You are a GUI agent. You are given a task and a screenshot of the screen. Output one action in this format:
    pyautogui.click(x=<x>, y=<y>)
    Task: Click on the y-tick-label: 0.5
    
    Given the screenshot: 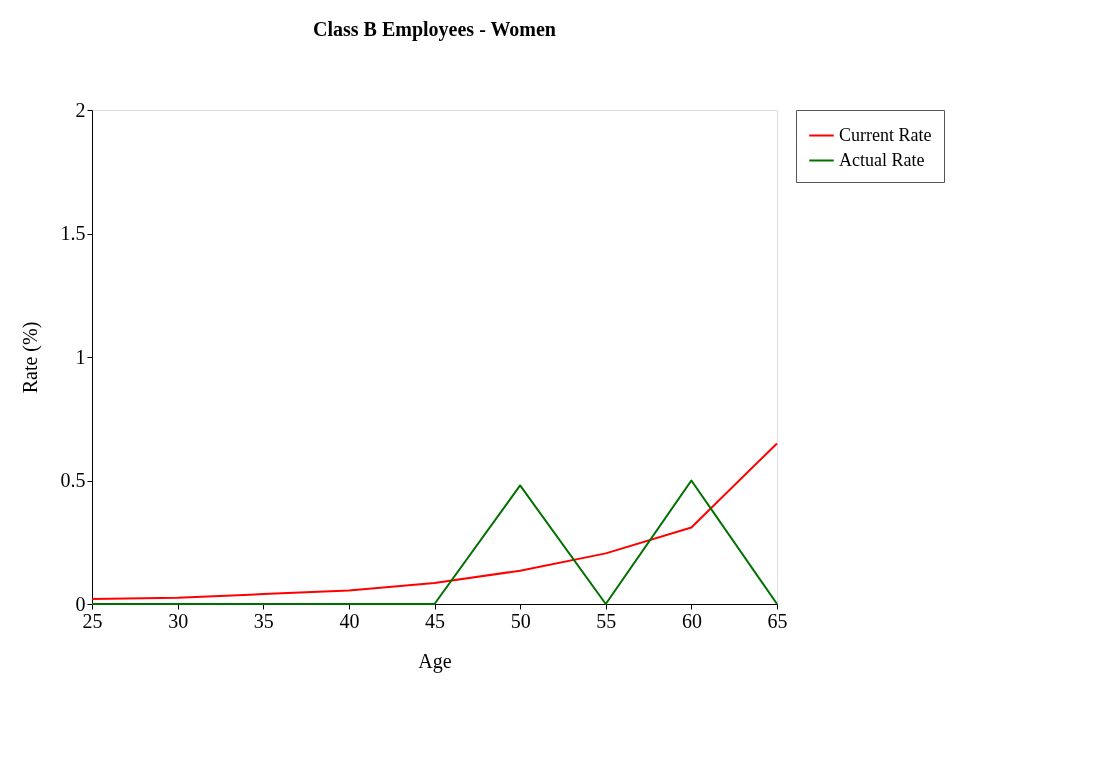 What is the action you would take?
    pyautogui.click(x=73, y=480)
    